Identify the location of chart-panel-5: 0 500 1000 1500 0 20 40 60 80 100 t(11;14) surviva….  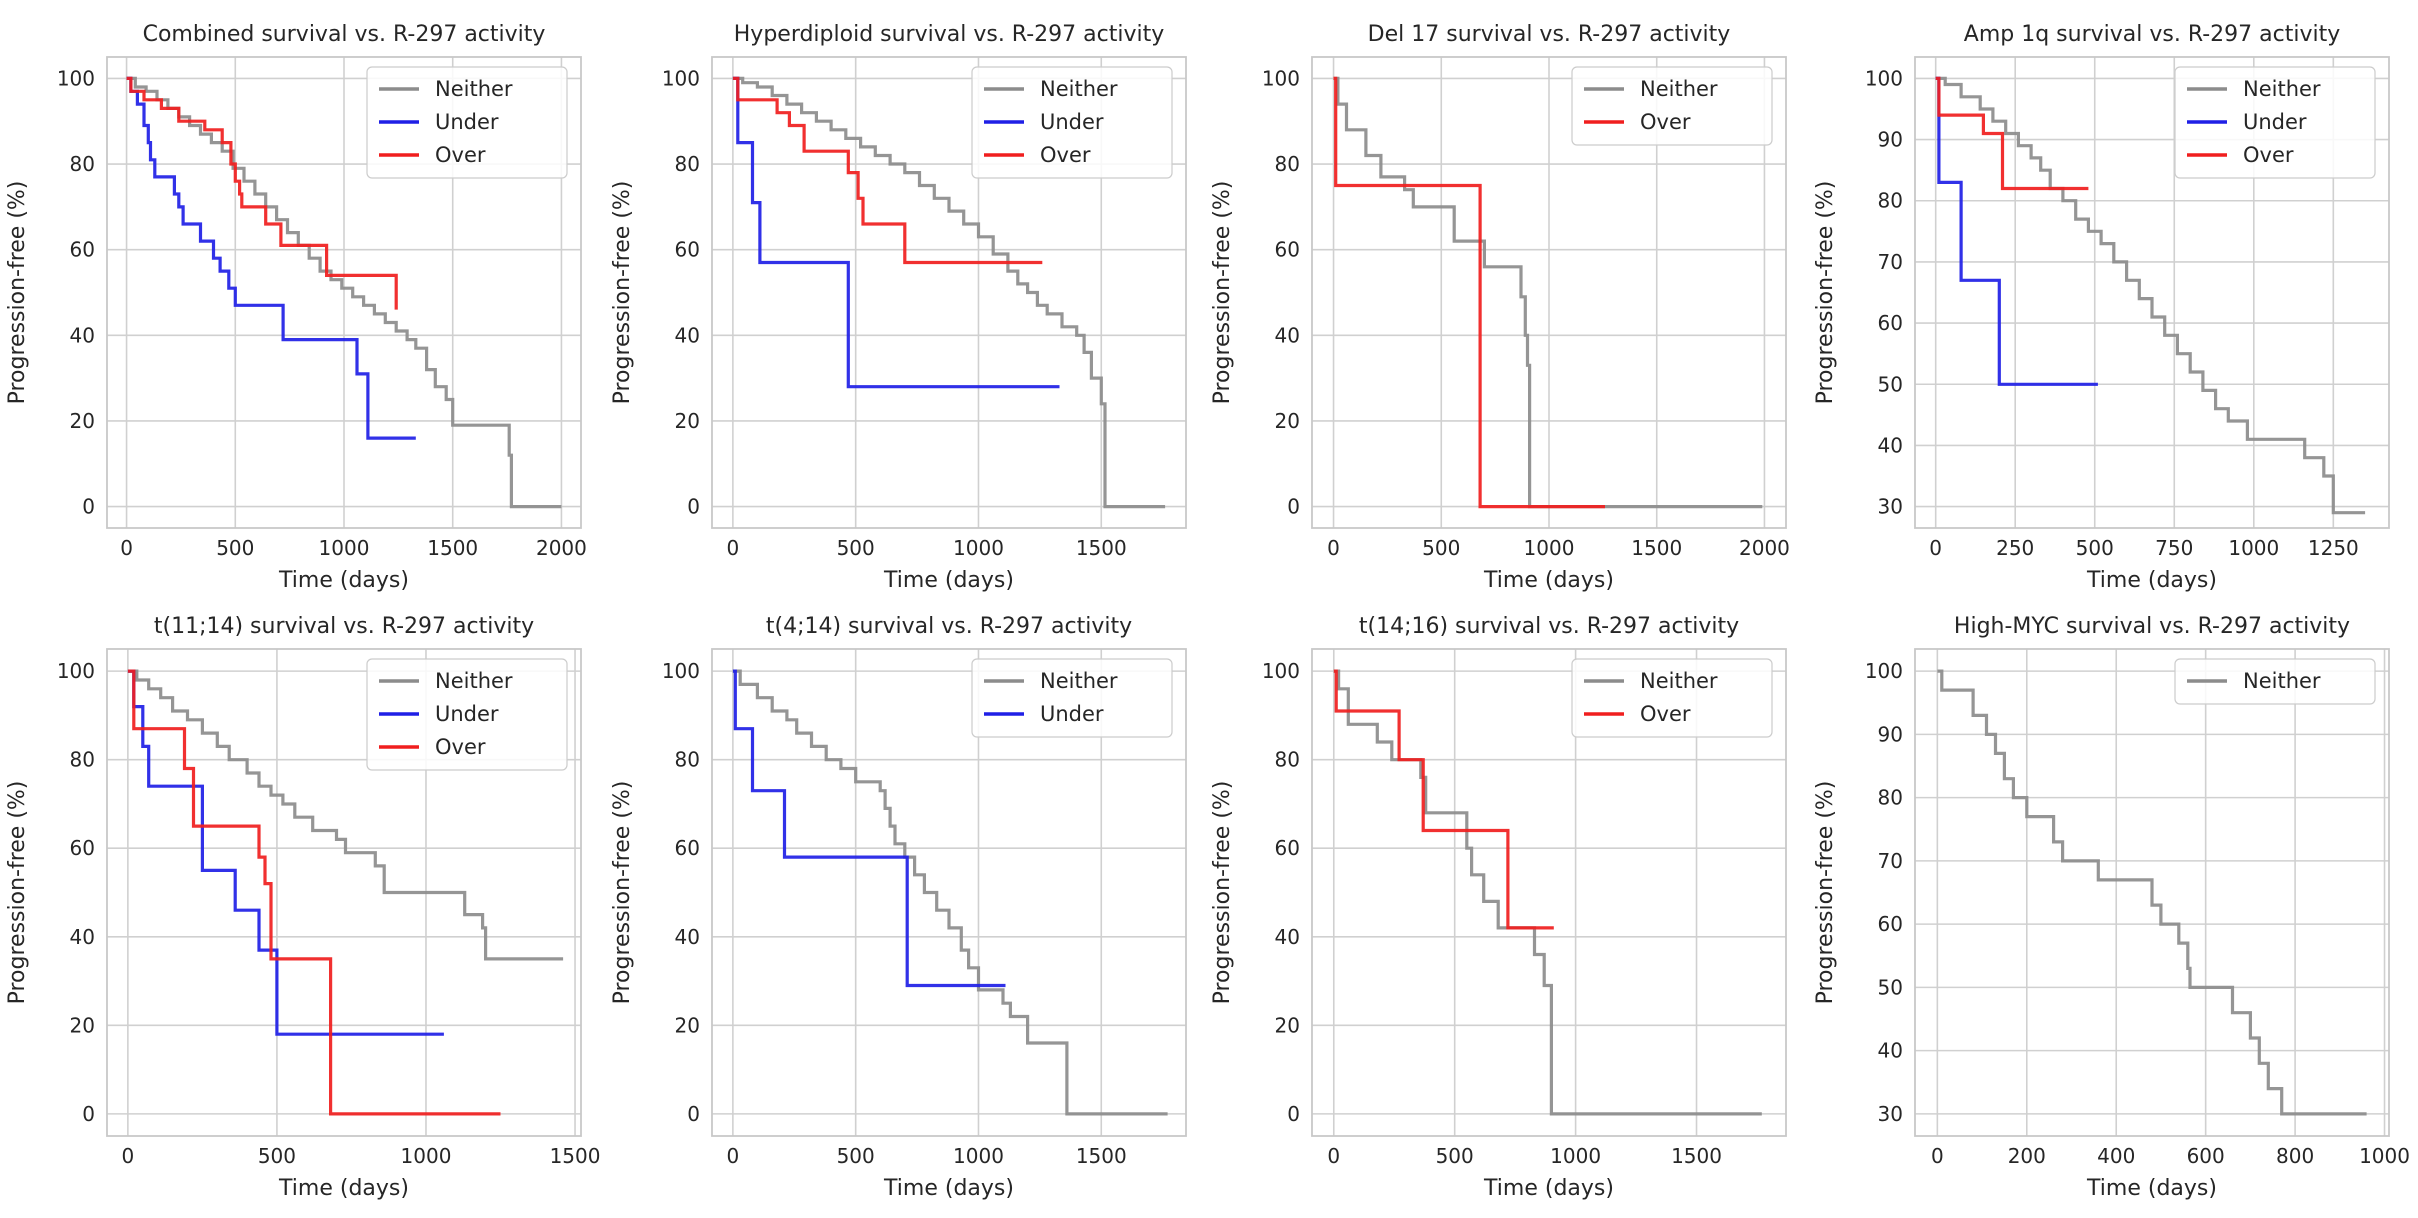
(302, 907).